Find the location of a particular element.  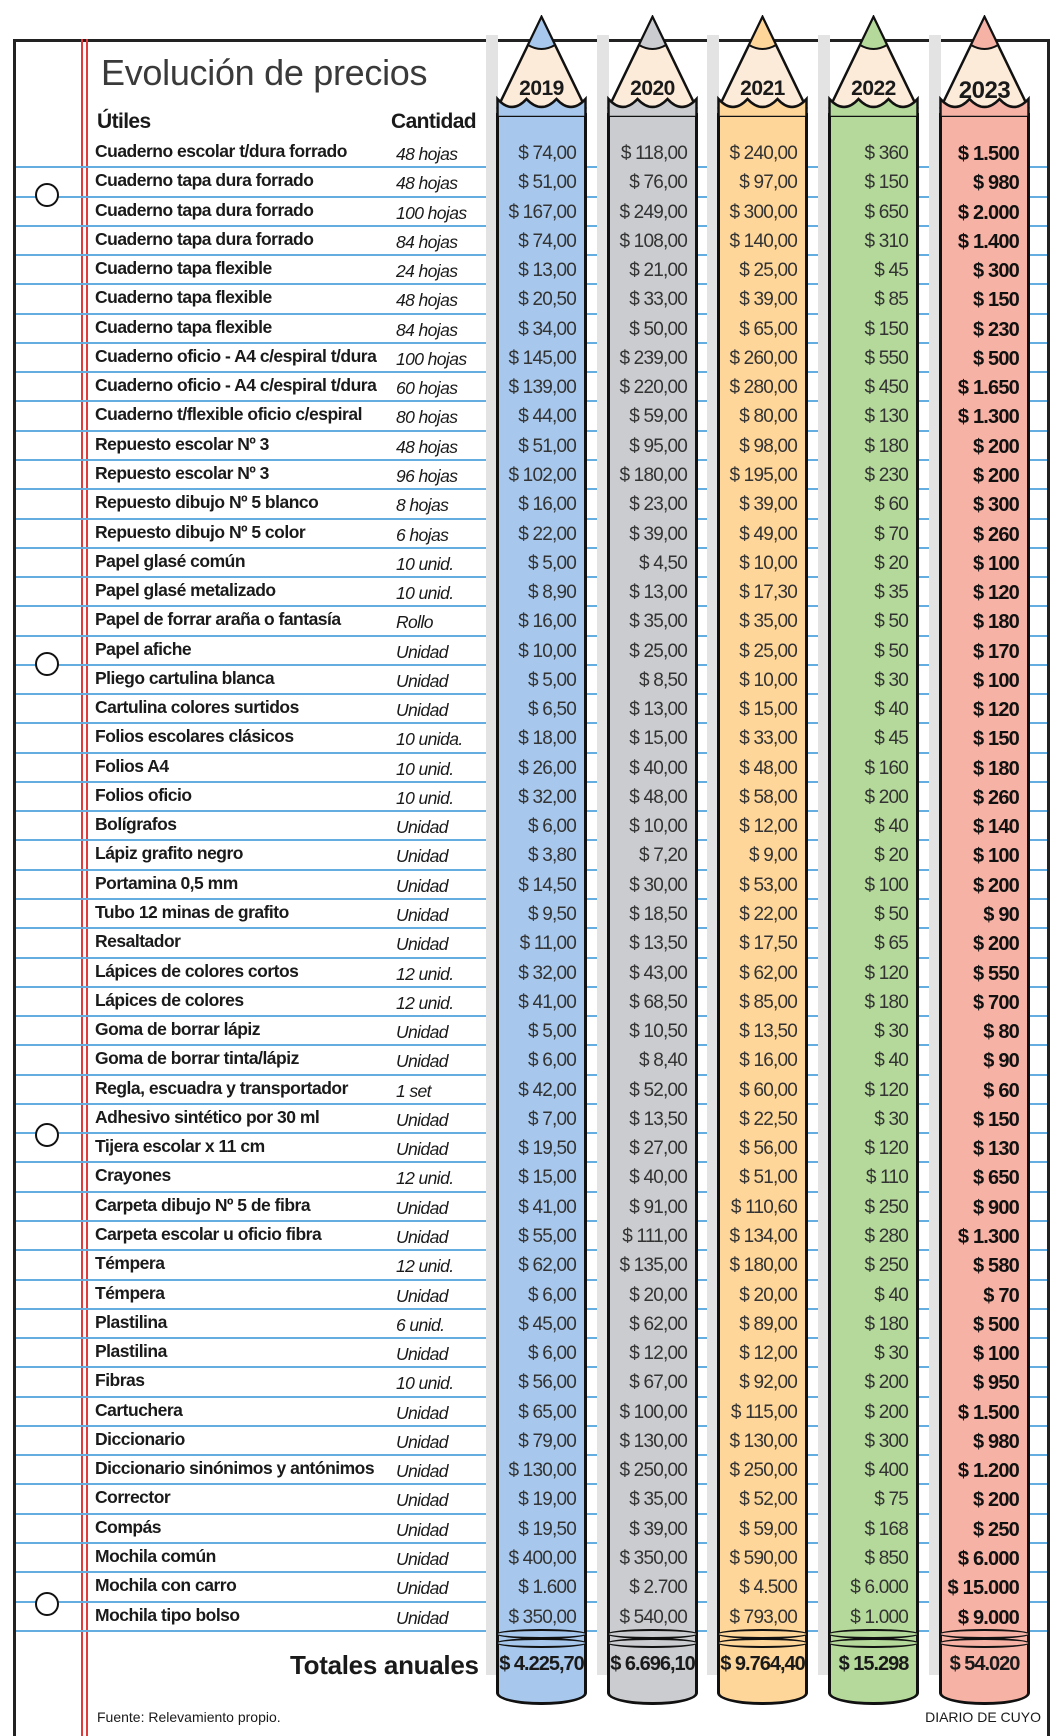

price-2021: $ 17,30 is located at coordinates (768, 593).